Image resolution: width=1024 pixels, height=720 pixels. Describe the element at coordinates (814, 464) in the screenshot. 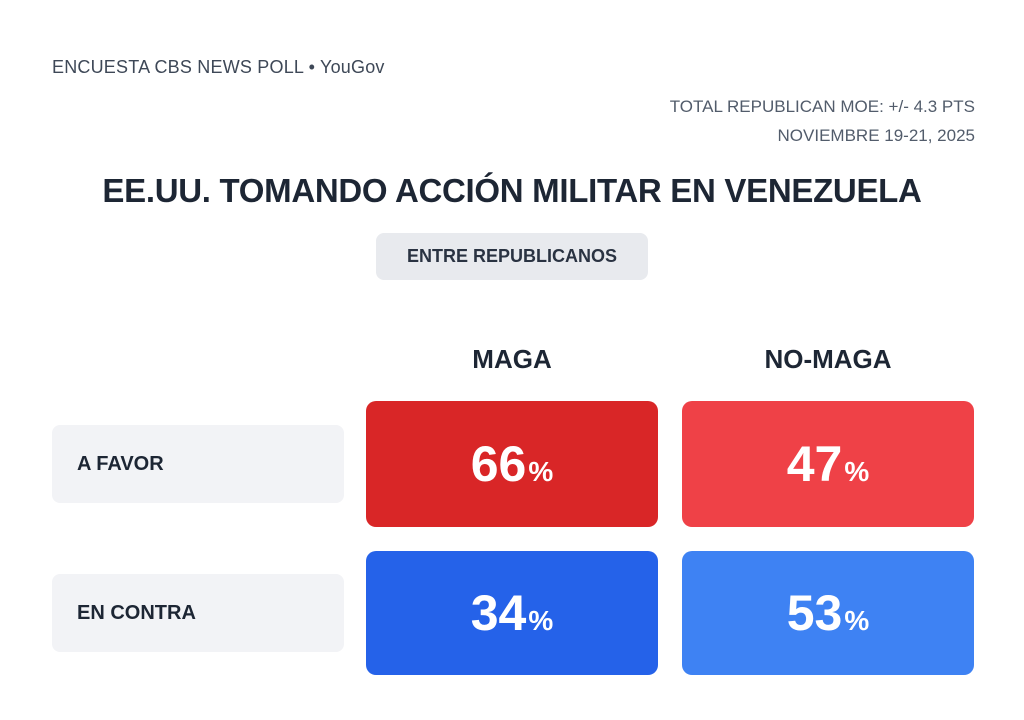

I see `value-number: 47` at that location.